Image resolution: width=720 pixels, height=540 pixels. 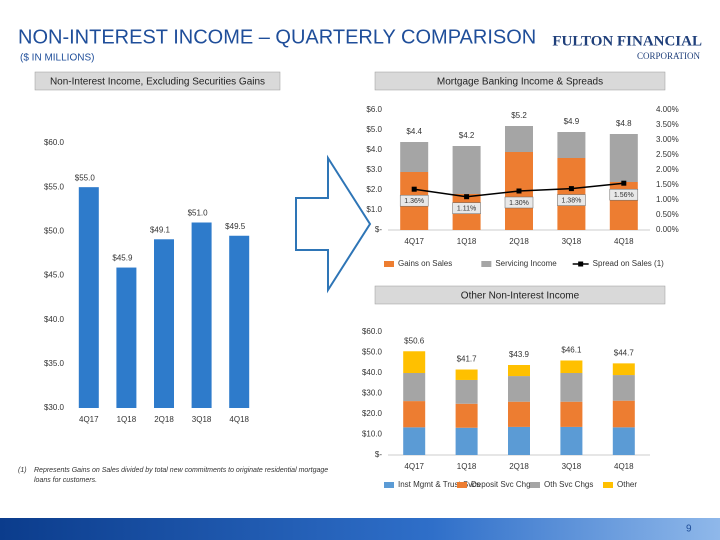 I want to click on total-label: $50.6, so click(x=414, y=340).